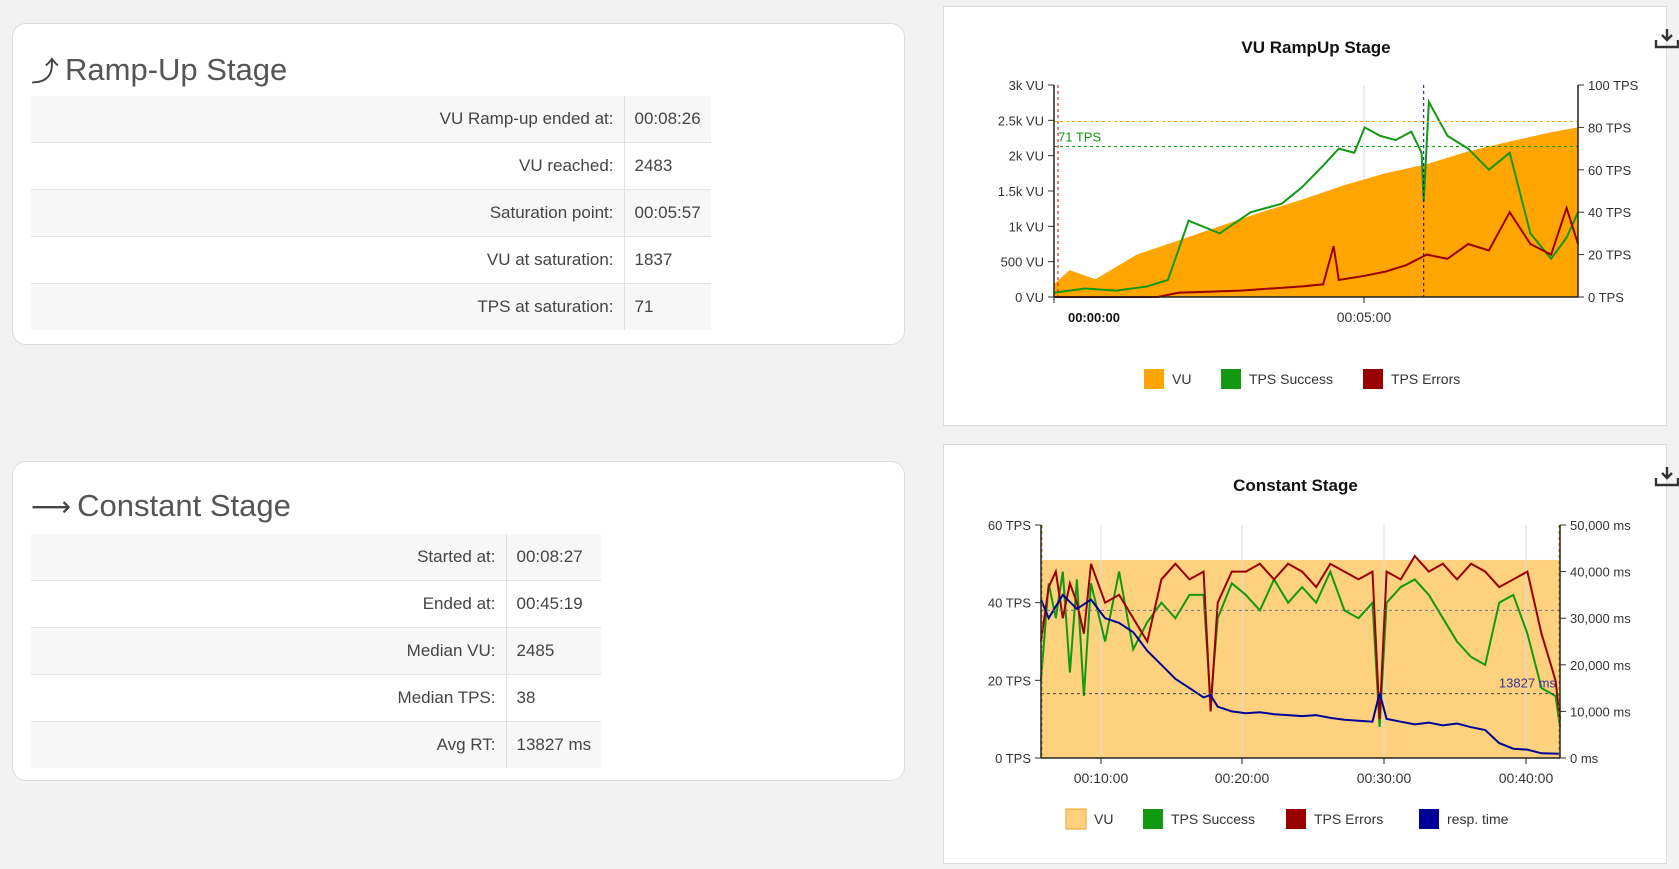 This screenshot has height=869, width=1679. What do you see at coordinates (1026, 156) in the screenshot?
I see `y-left-tick-label: 2k VU` at bounding box center [1026, 156].